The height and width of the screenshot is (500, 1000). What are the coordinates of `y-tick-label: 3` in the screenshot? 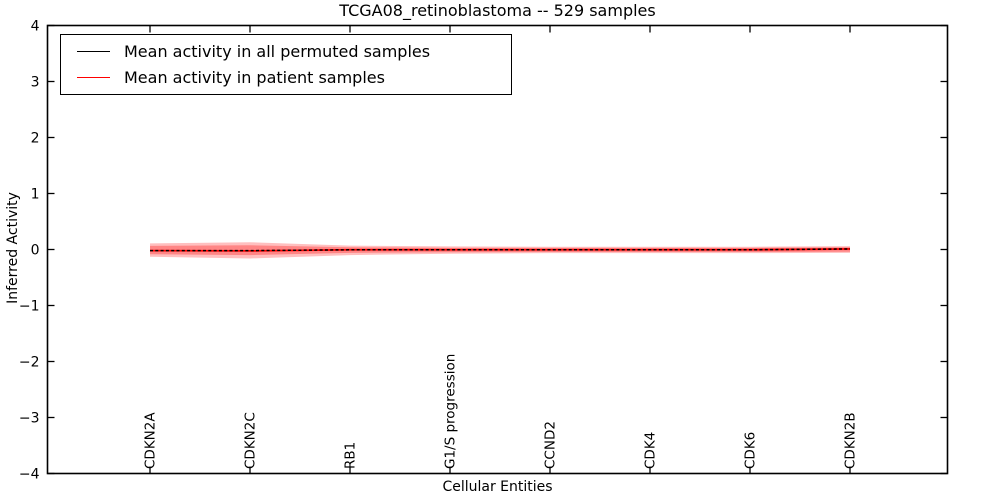 It's located at (35, 83).